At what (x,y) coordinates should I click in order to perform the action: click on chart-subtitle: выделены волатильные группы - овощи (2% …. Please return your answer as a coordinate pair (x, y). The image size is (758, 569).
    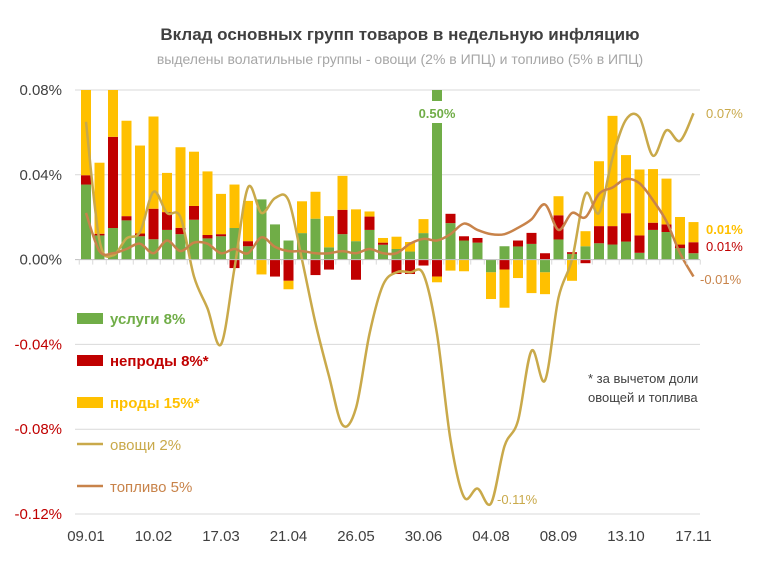
    Looking at the image, I should click on (400, 59).